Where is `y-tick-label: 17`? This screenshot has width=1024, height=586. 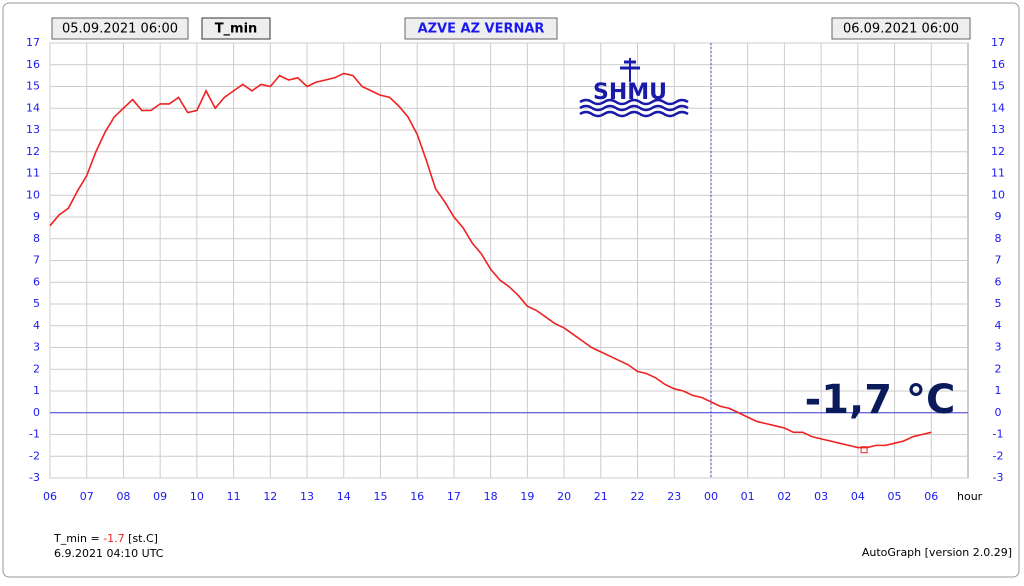 y-tick-label: 17 is located at coordinates (33, 42).